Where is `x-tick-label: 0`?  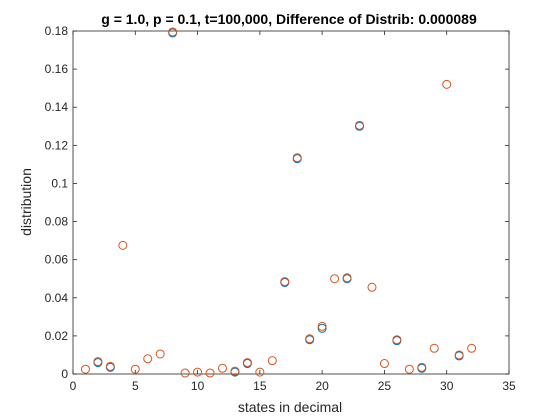 x-tick-label: 0 is located at coordinates (73, 386).